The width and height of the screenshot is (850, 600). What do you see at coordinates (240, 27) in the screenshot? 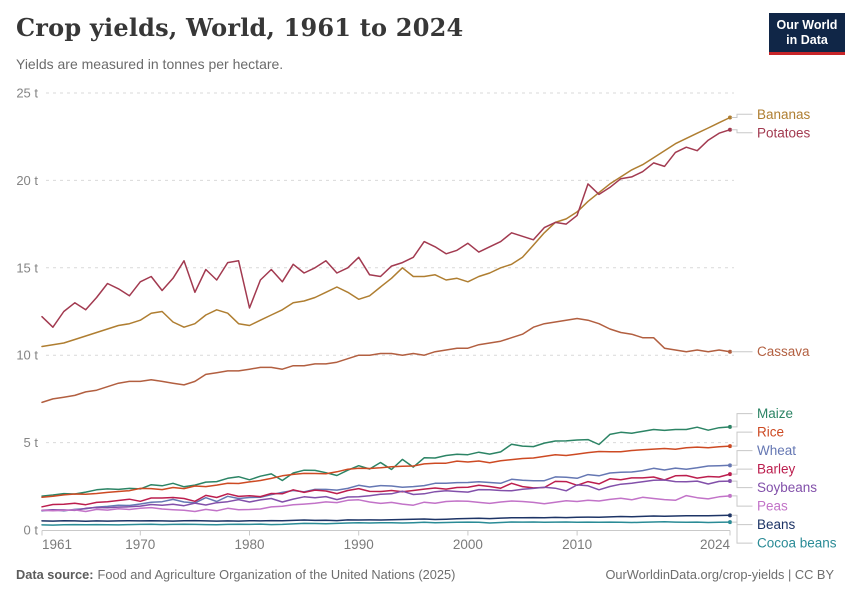
I see `chart-title: Crop yields, World, 1961 to 2024` at bounding box center [240, 27].